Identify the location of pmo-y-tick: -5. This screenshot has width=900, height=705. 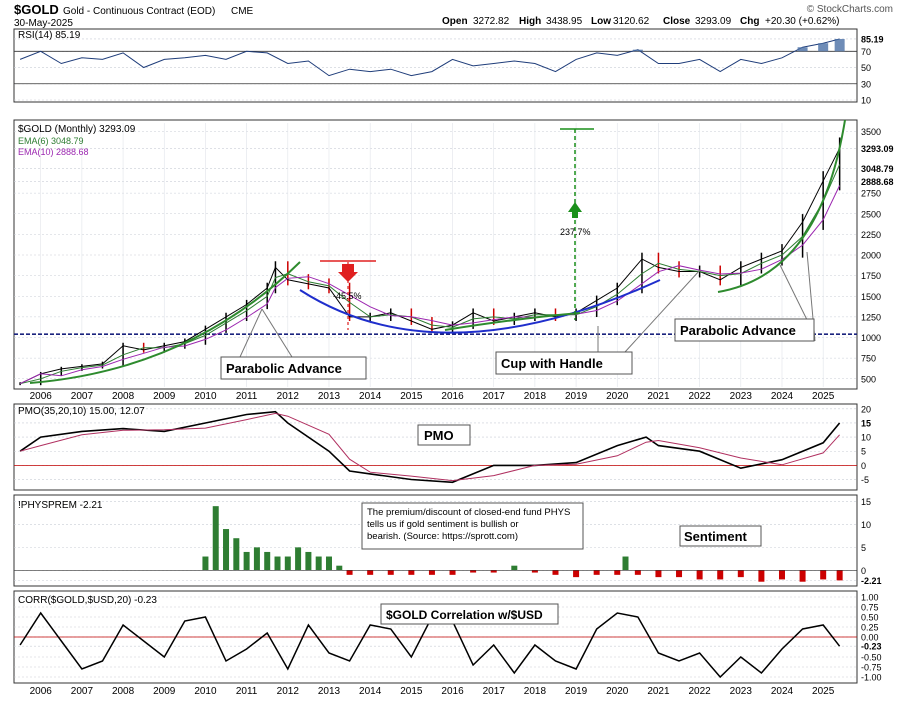
(865, 480).